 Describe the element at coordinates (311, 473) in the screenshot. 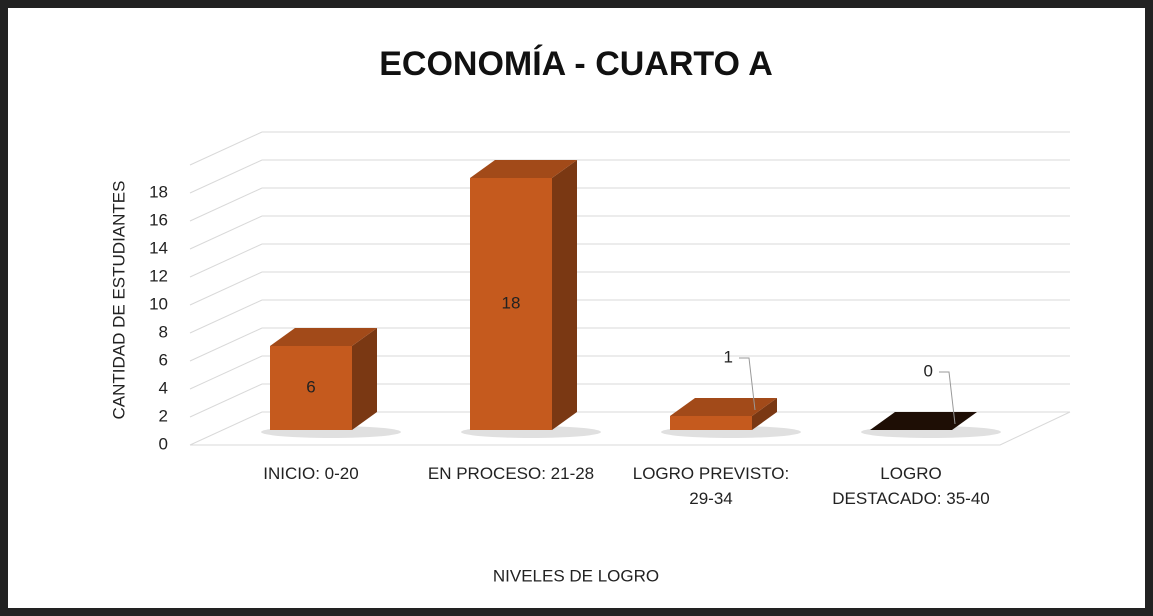

I see `x-tick-label: INICIO: 0-20` at that location.